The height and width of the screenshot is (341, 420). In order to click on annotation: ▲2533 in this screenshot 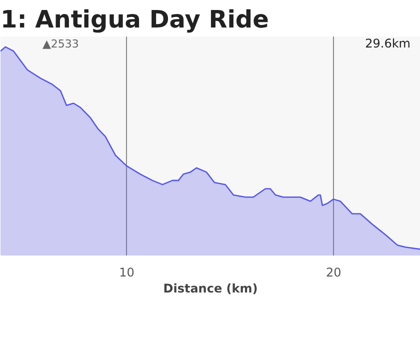, I will do `click(60, 44)`.